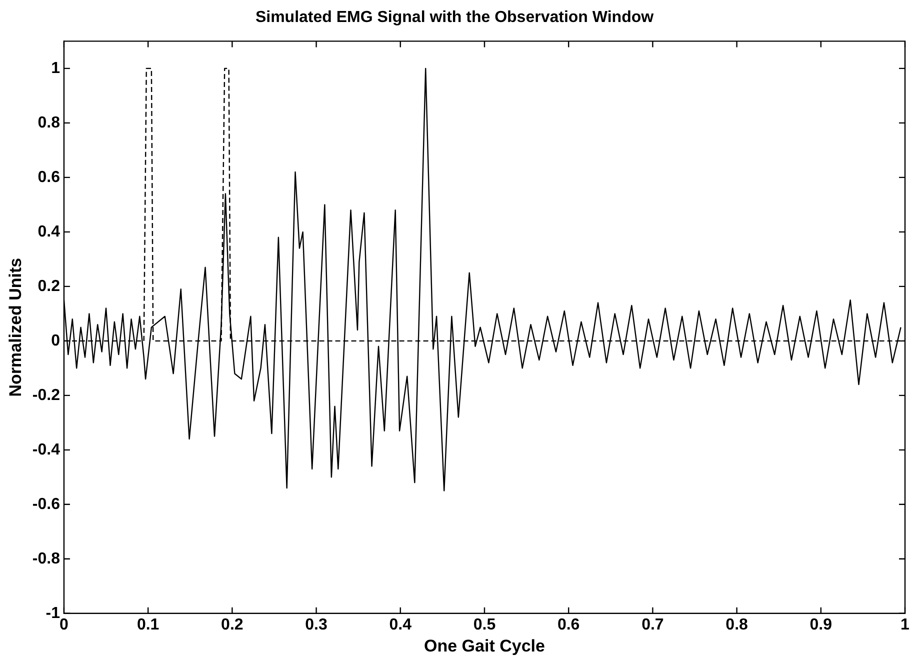 The image size is (917, 657). What do you see at coordinates (49, 177) in the screenshot?
I see `y-tick-label: 0.6` at bounding box center [49, 177].